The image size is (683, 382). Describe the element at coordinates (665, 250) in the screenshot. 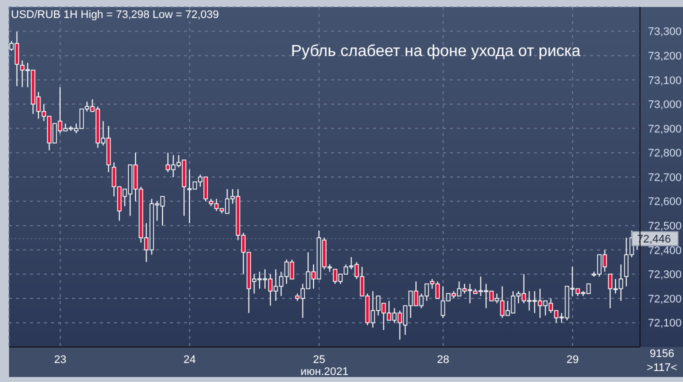

I see `y-tick-label: 72,400` at that location.